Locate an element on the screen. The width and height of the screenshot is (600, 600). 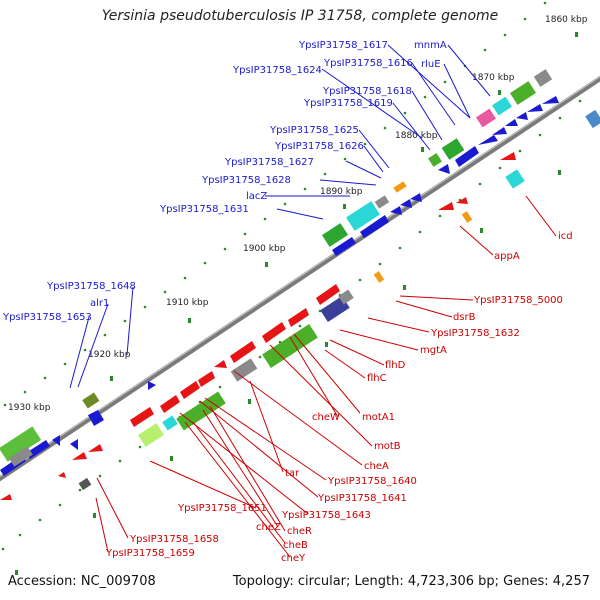
gene-label-chea: cheA is located at coordinates (376, 466).